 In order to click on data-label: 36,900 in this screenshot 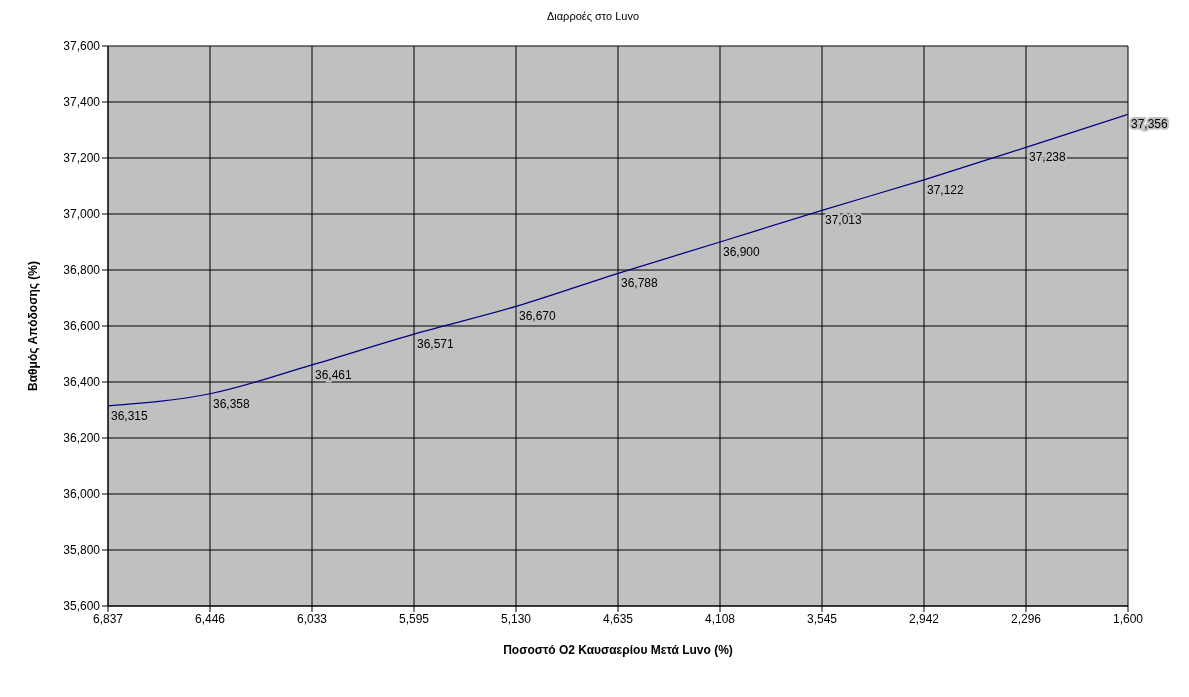, I will do `click(742, 252)`.